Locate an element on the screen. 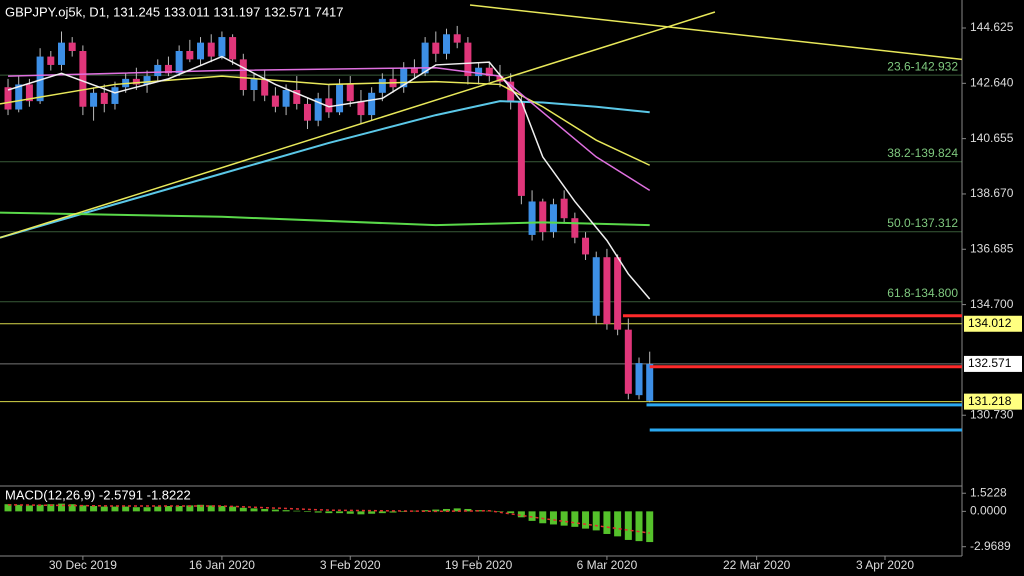  price-label: 134.012 is located at coordinates (990, 323).